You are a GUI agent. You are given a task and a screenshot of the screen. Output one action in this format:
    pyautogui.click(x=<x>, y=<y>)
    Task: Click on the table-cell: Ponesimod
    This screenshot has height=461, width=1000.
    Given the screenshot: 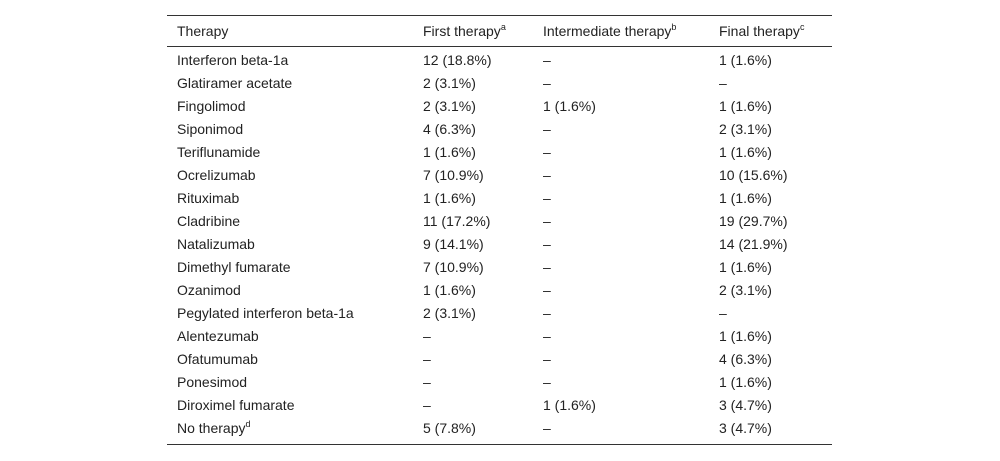 What is the action you would take?
    pyautogui.click(x=212, y=382)
    